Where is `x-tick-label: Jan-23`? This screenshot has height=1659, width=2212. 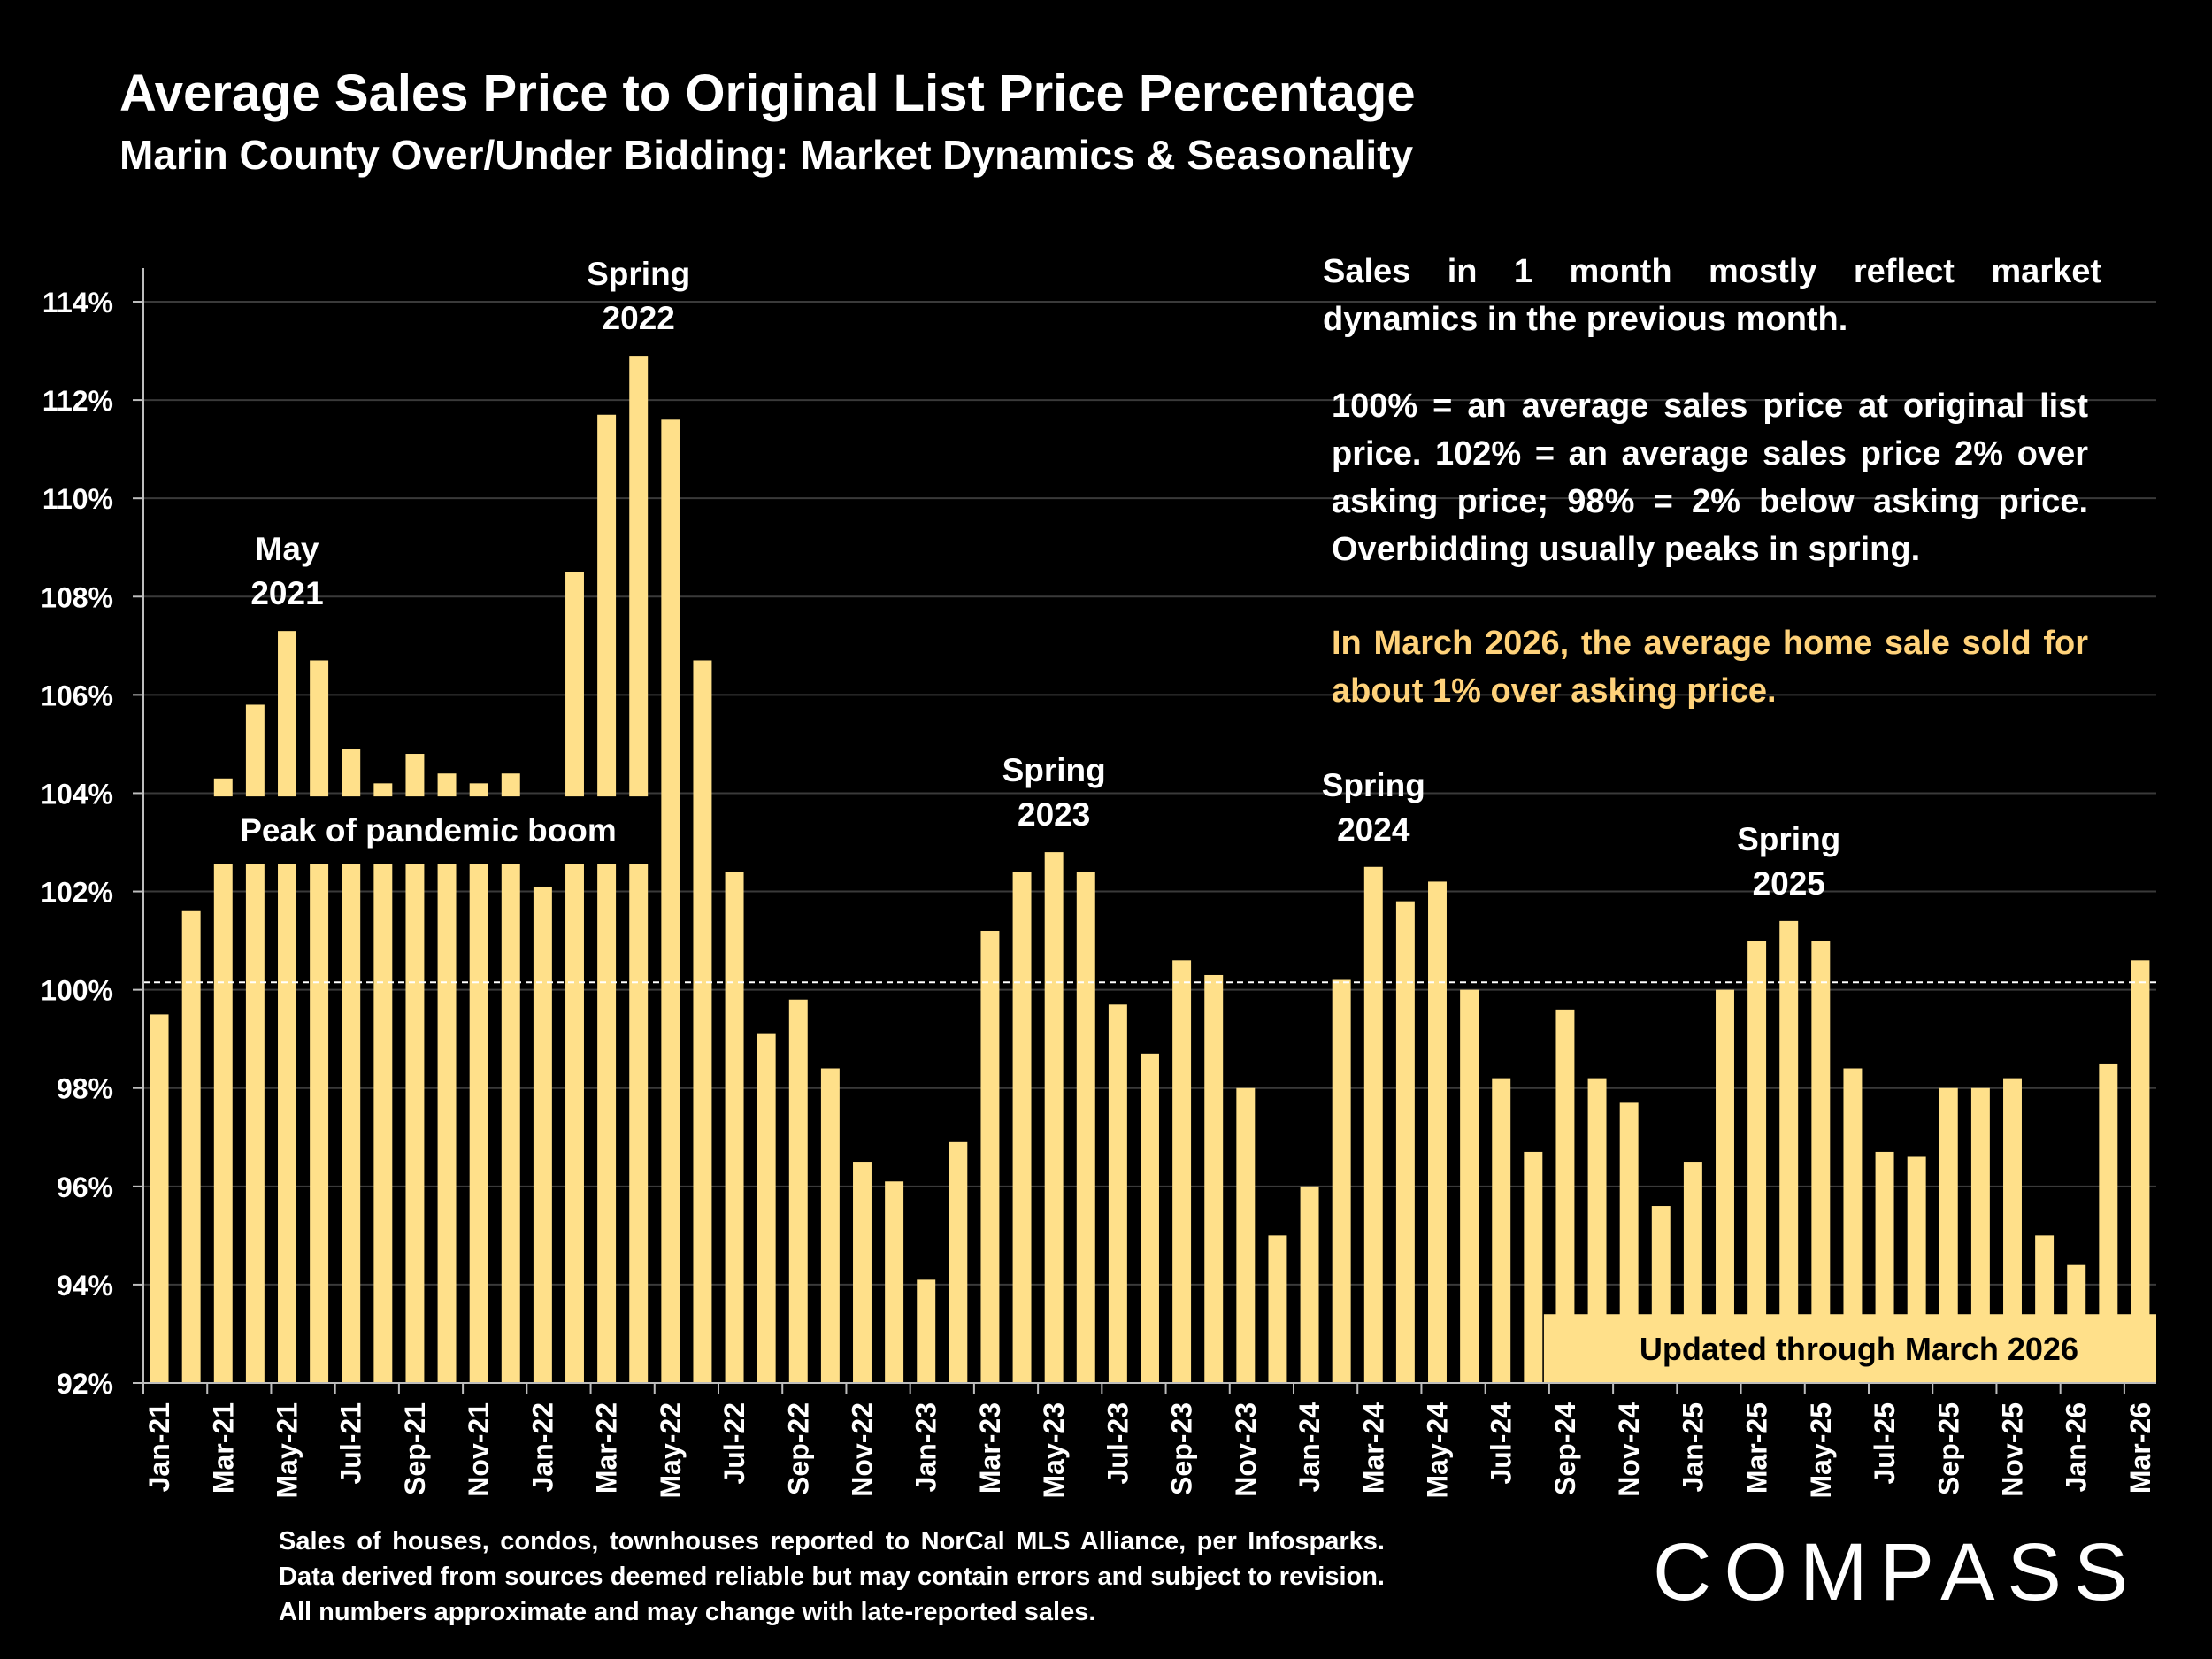
x-tick-label: Jan-23 is located at coordinates (926, 1447).